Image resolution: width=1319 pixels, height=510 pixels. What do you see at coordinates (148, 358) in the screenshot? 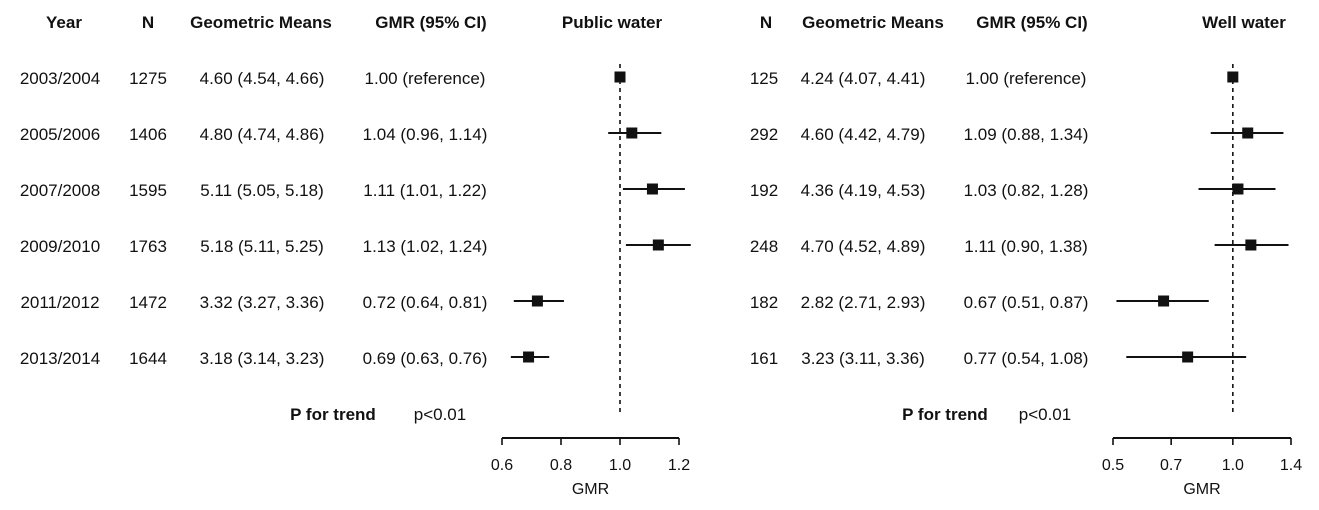
I see `public-n: 1644` at bounding box center [148, 358].